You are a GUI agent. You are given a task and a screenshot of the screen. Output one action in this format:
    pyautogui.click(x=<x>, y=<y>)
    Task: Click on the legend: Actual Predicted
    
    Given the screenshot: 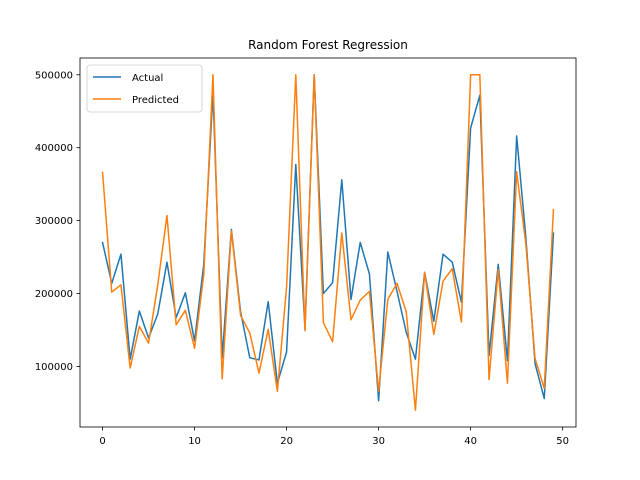 What is the action you would take?
    pyautogui.click(x=144, y=88)
    